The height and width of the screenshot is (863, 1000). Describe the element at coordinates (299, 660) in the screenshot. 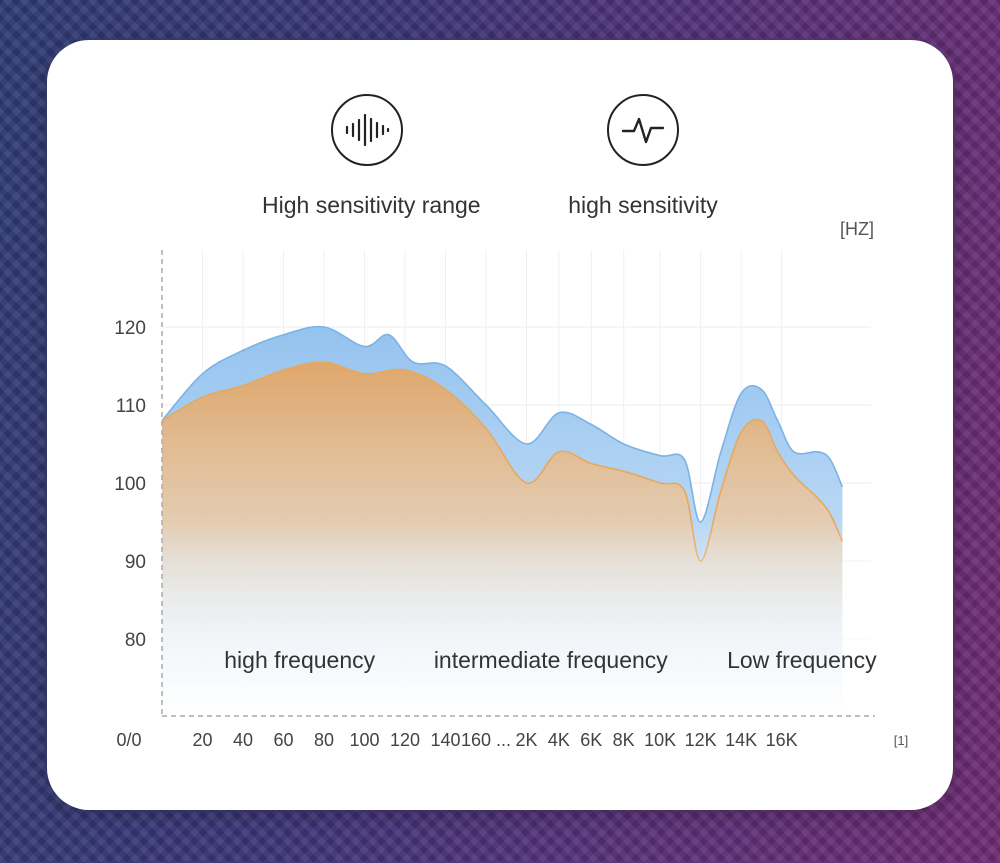

I see `region-label: high frequency` at that location.